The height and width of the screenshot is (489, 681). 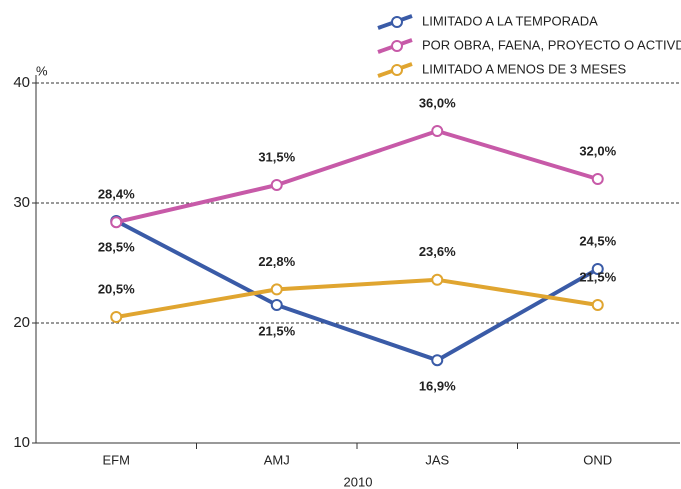 What do you see at coordinates (597, 240) in the screenshot?
I see `data-label: 24,5%` at bounding box center [597, 240].